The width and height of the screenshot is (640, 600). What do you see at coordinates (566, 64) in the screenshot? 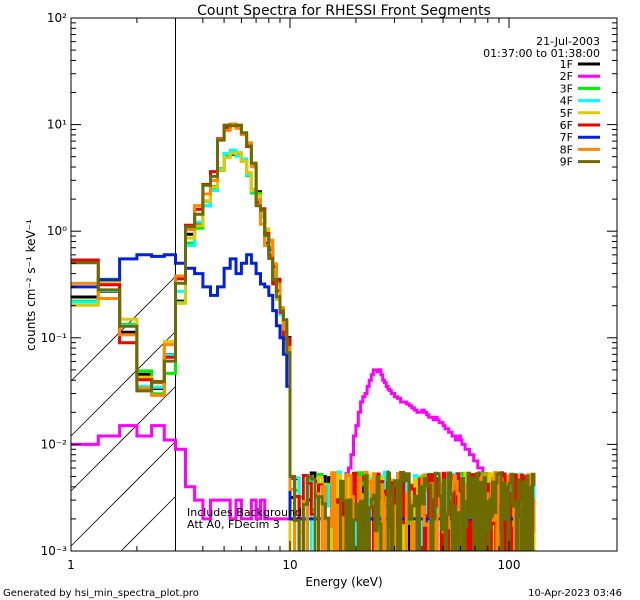
I see `legend-label-1F: 1F` at bounding box center [566, 64].